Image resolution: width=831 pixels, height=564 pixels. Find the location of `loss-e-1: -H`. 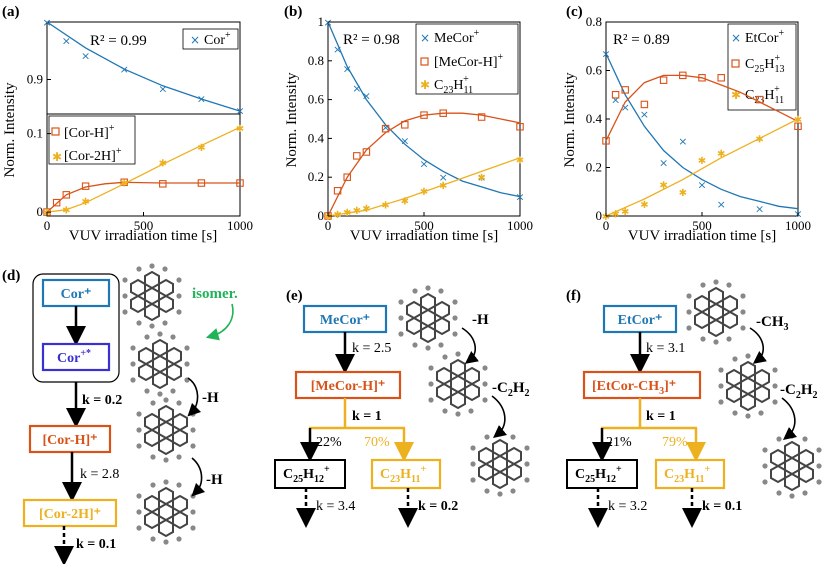

loss-e-1: -H is located at coordinates (480, 320).